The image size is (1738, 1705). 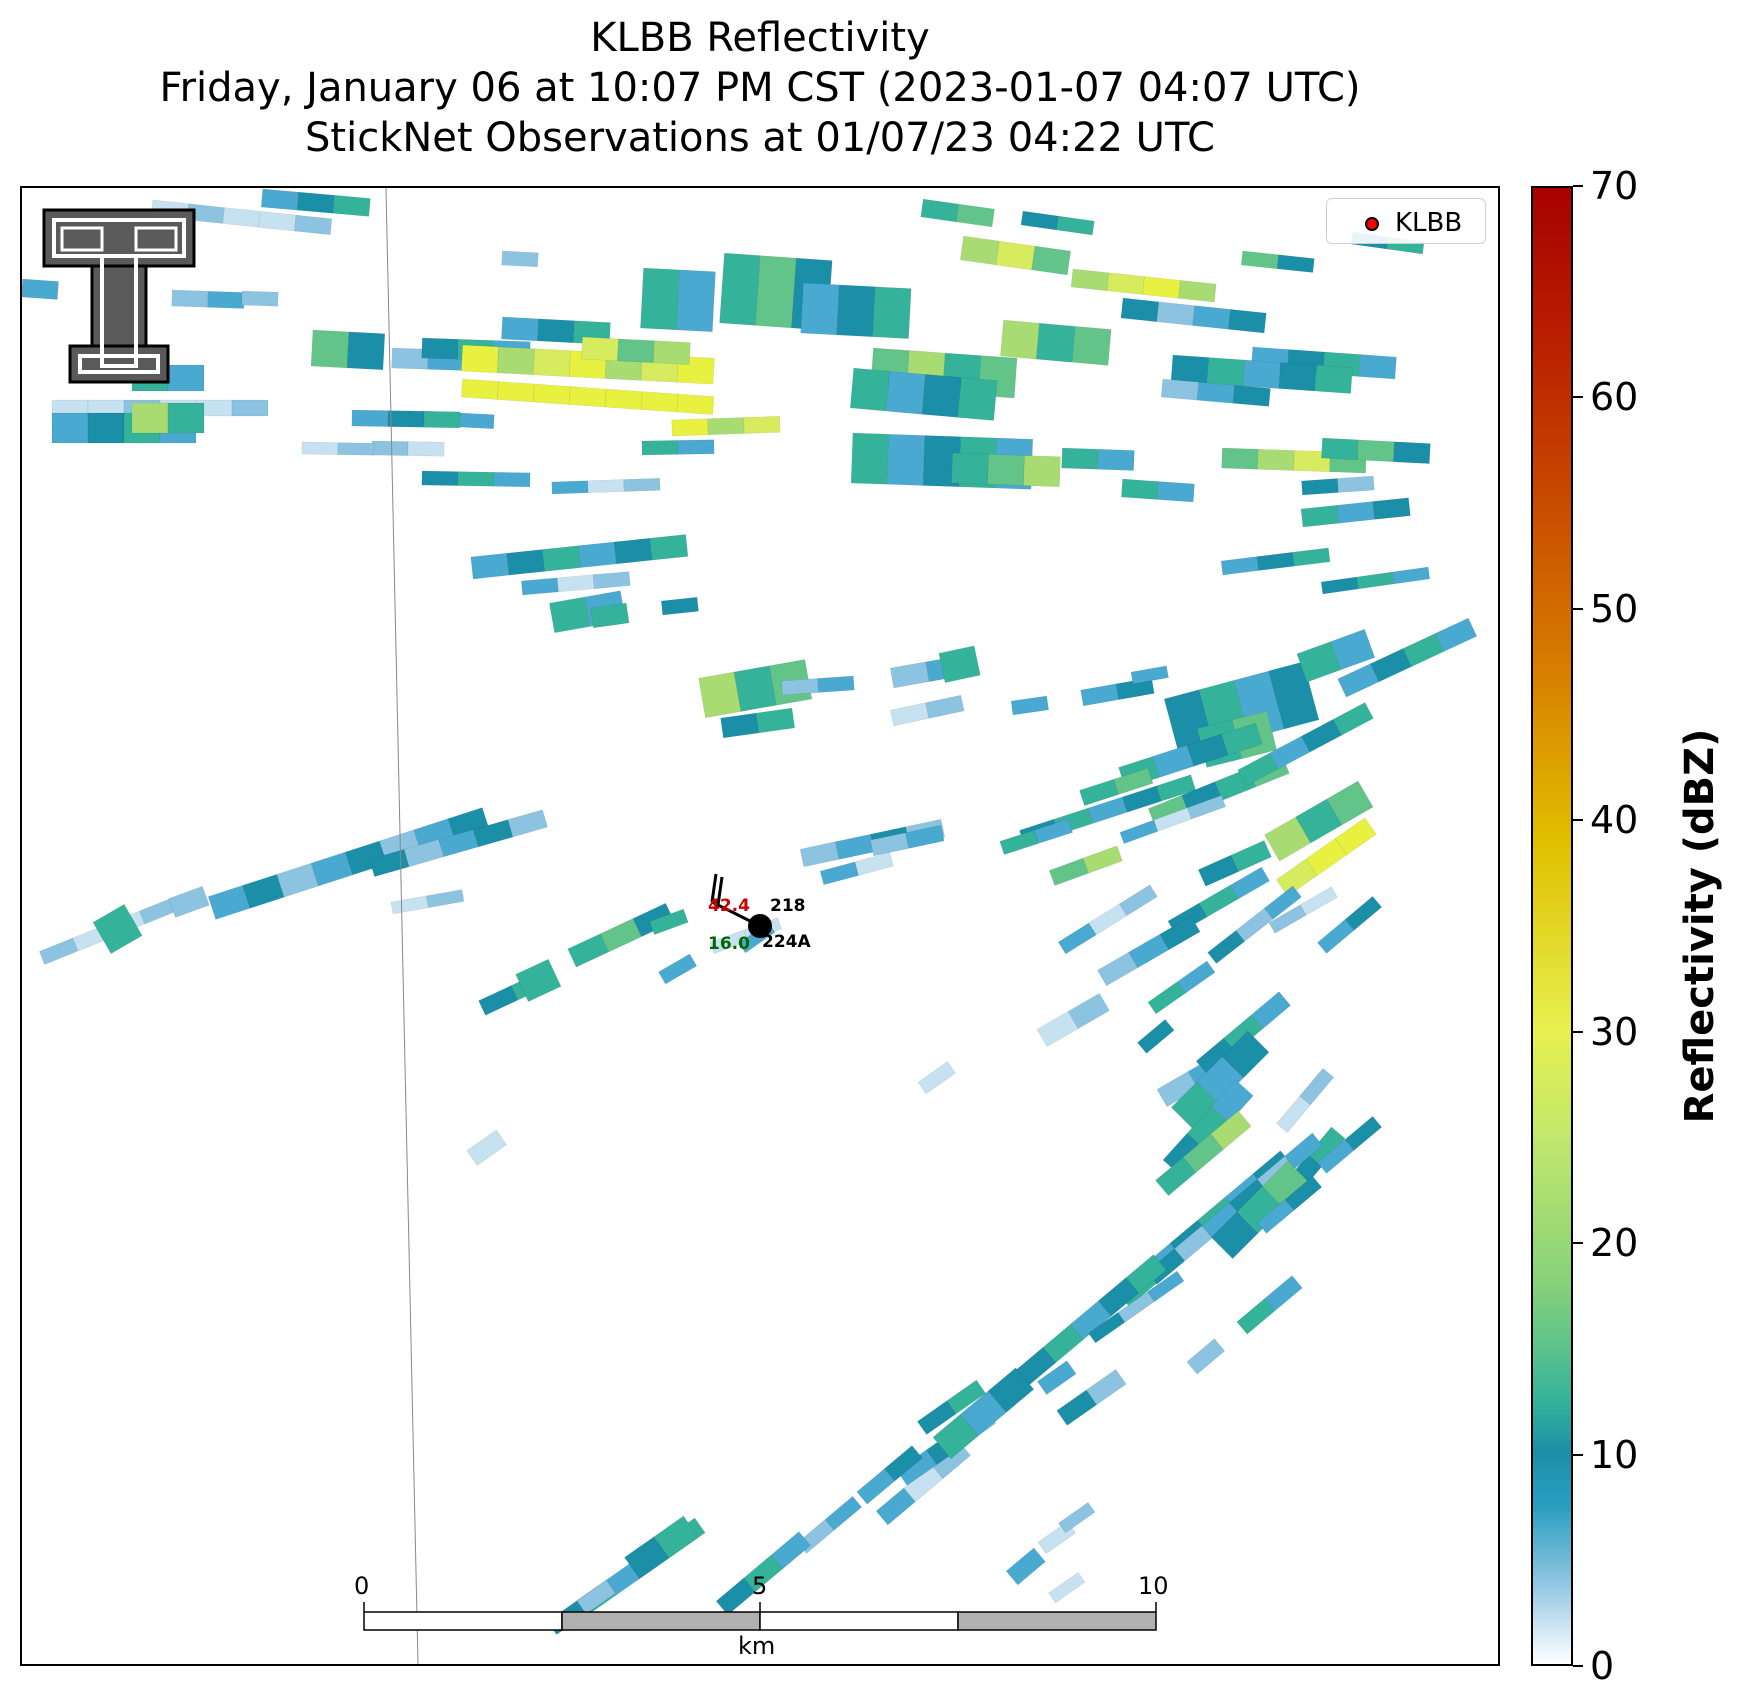 I want to click on colorbar-tick-label: 40, so click(x=1614, y=820).